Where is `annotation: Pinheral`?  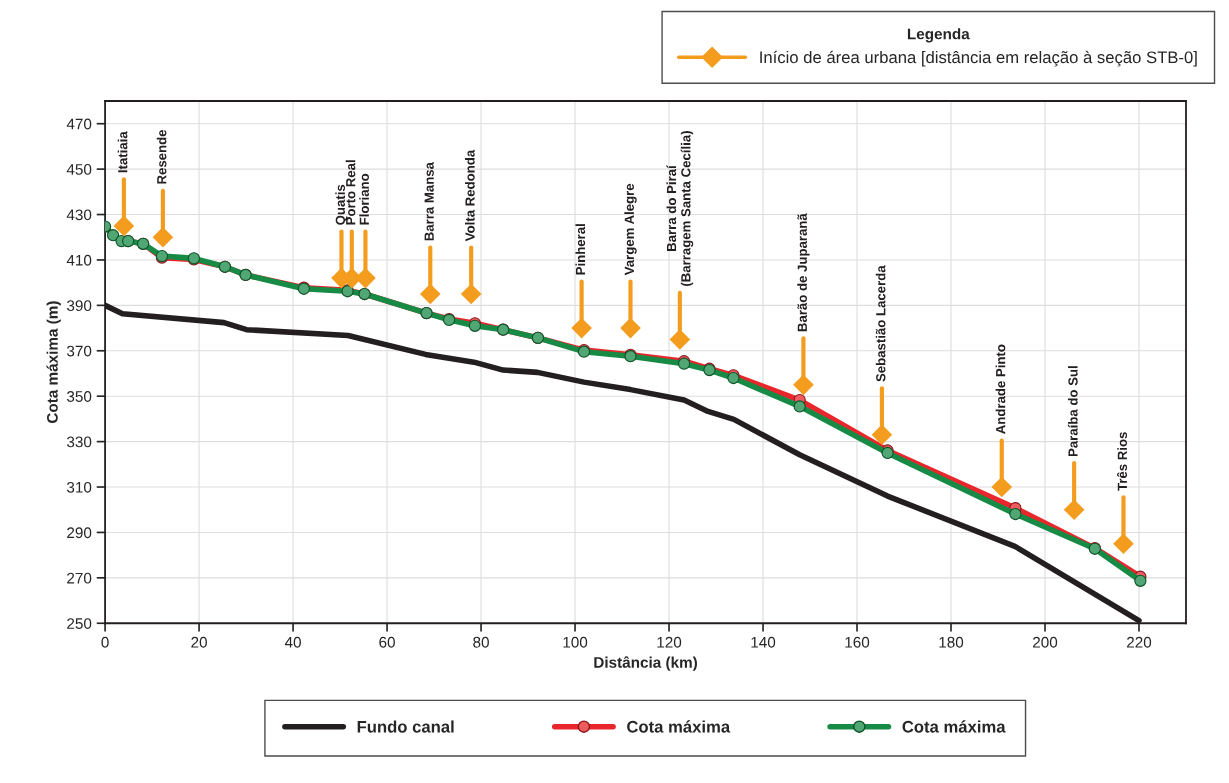 annotation: Pinheral is located at coordinates (580, 249).